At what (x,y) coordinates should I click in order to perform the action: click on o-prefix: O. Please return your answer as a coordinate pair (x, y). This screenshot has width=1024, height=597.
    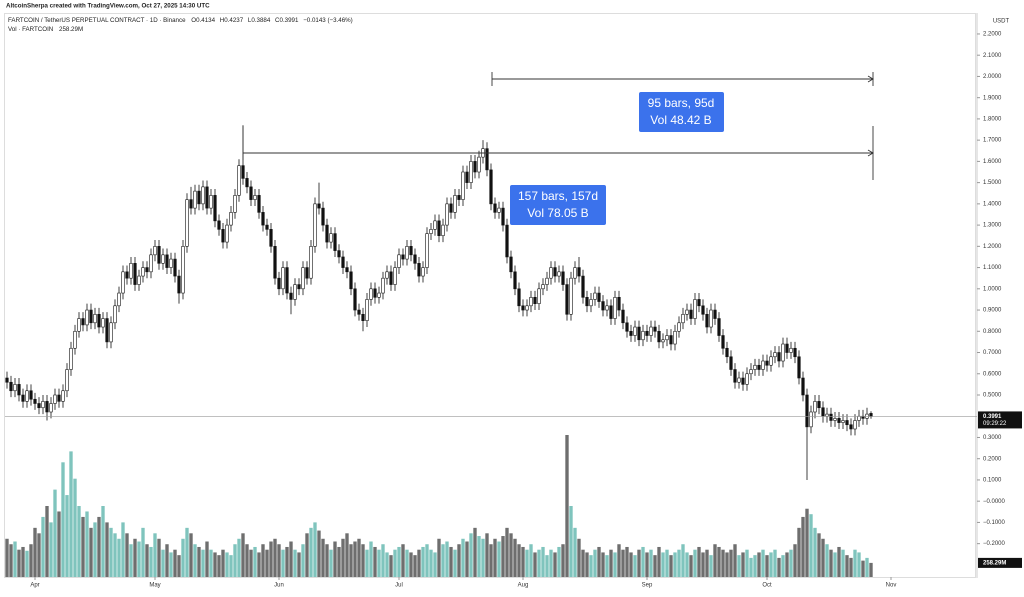
    Looking at the image, I should click on (193, 20).